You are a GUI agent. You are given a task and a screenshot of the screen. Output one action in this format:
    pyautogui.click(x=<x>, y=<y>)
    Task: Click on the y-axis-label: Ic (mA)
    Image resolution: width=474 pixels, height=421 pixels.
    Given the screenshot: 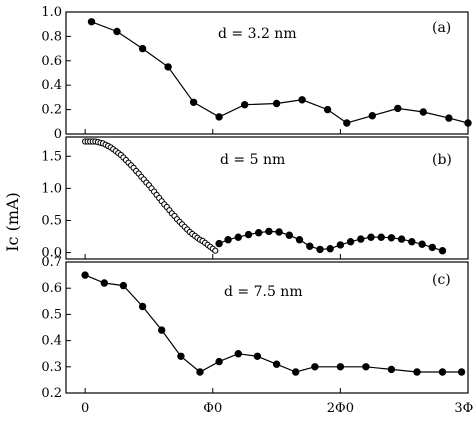 What is the action you would take?
    pyautogui.click(x=12, y=222)
    